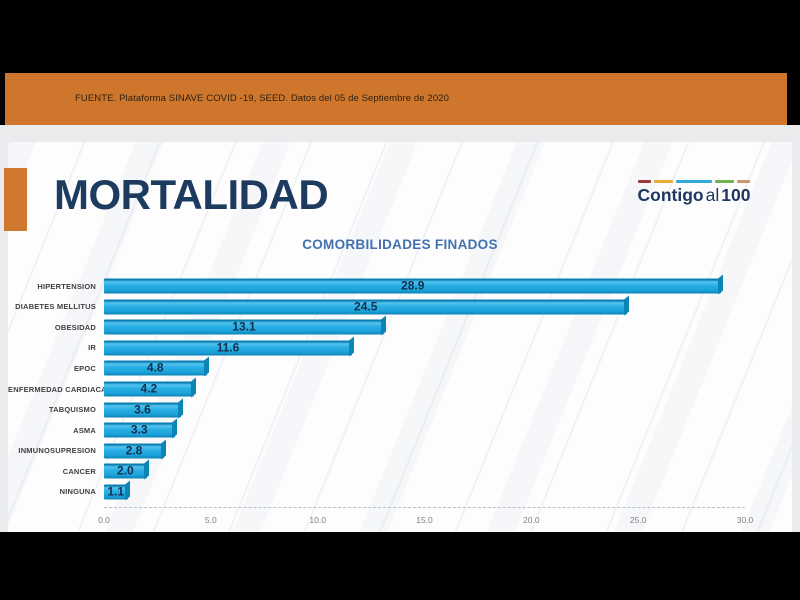 The height and width of the screenshot is (600, 800). I want to click on bar-value-label: 24.5, so click(366, 306).